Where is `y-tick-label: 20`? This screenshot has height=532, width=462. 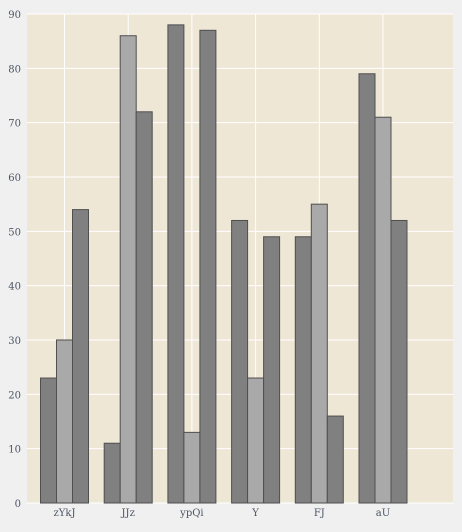
y-tick-label: 20 is located at coordinates (14, 395).